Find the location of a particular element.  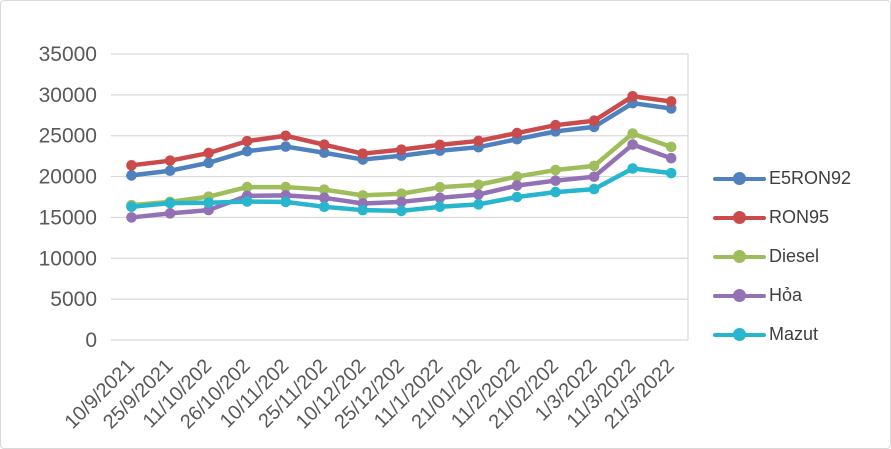

y-axis-tick-label: 0 is located at coordinates (91, 340).